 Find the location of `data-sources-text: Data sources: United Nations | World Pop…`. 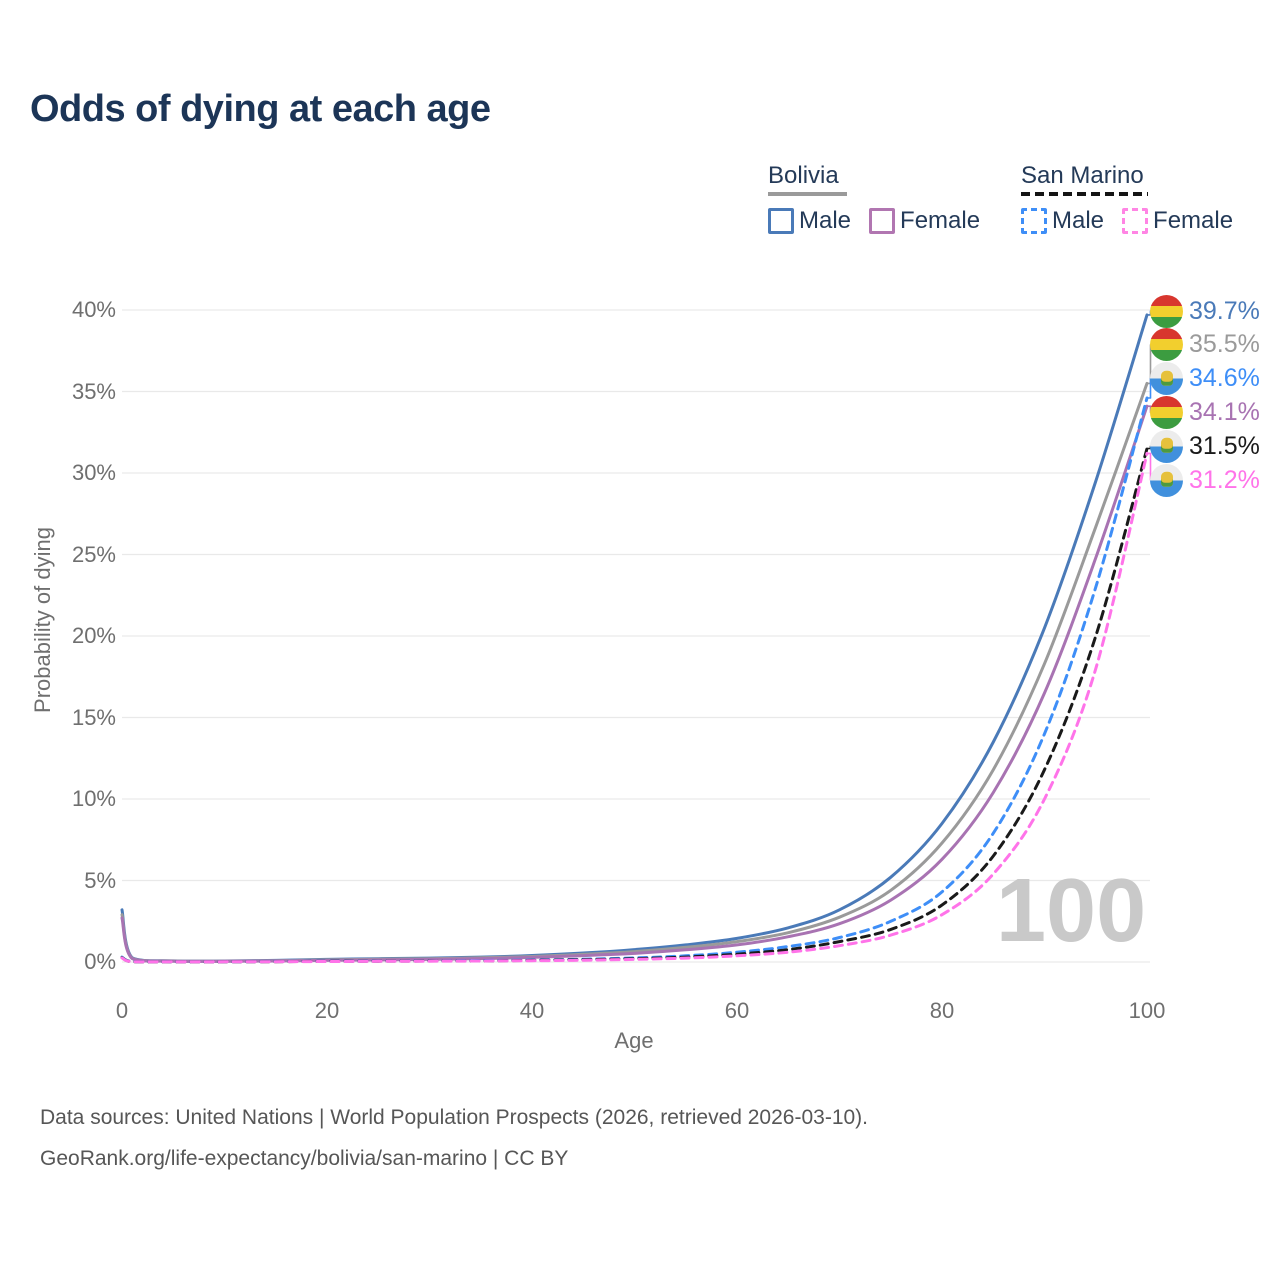

data-sources-text: Data sources: United Nations | World Pop… is located at coordinates (454, 1117).